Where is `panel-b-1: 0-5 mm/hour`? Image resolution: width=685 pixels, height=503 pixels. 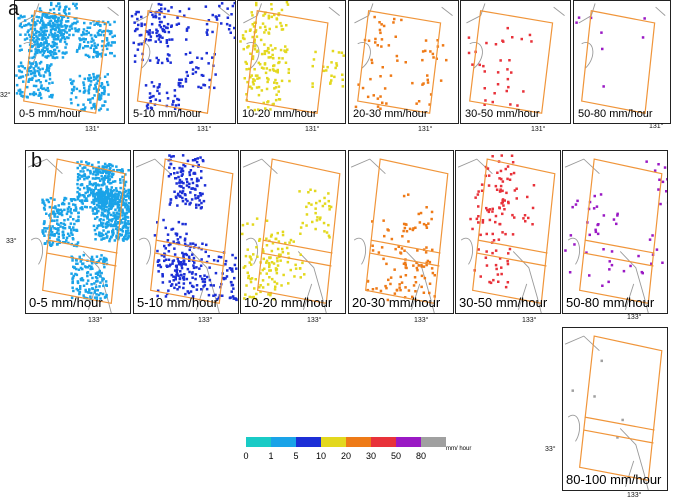
panel-b-1: 0-5 mm/hour is located at coordinates (78, 232).